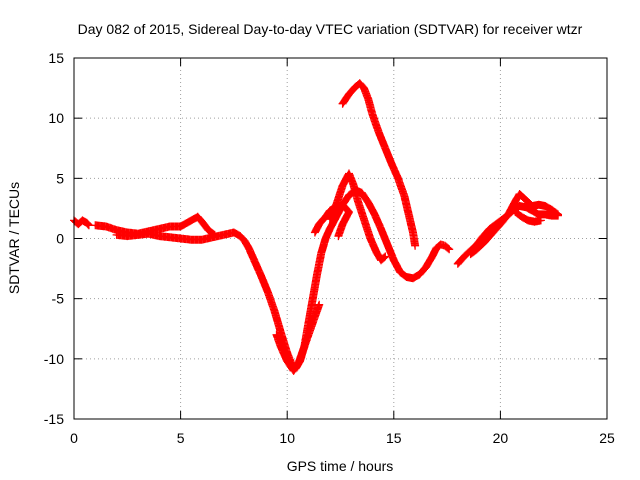 The height and width of the screenshot is (480, 640). I want to click on x-tick-label: 25, so click(607, 438).